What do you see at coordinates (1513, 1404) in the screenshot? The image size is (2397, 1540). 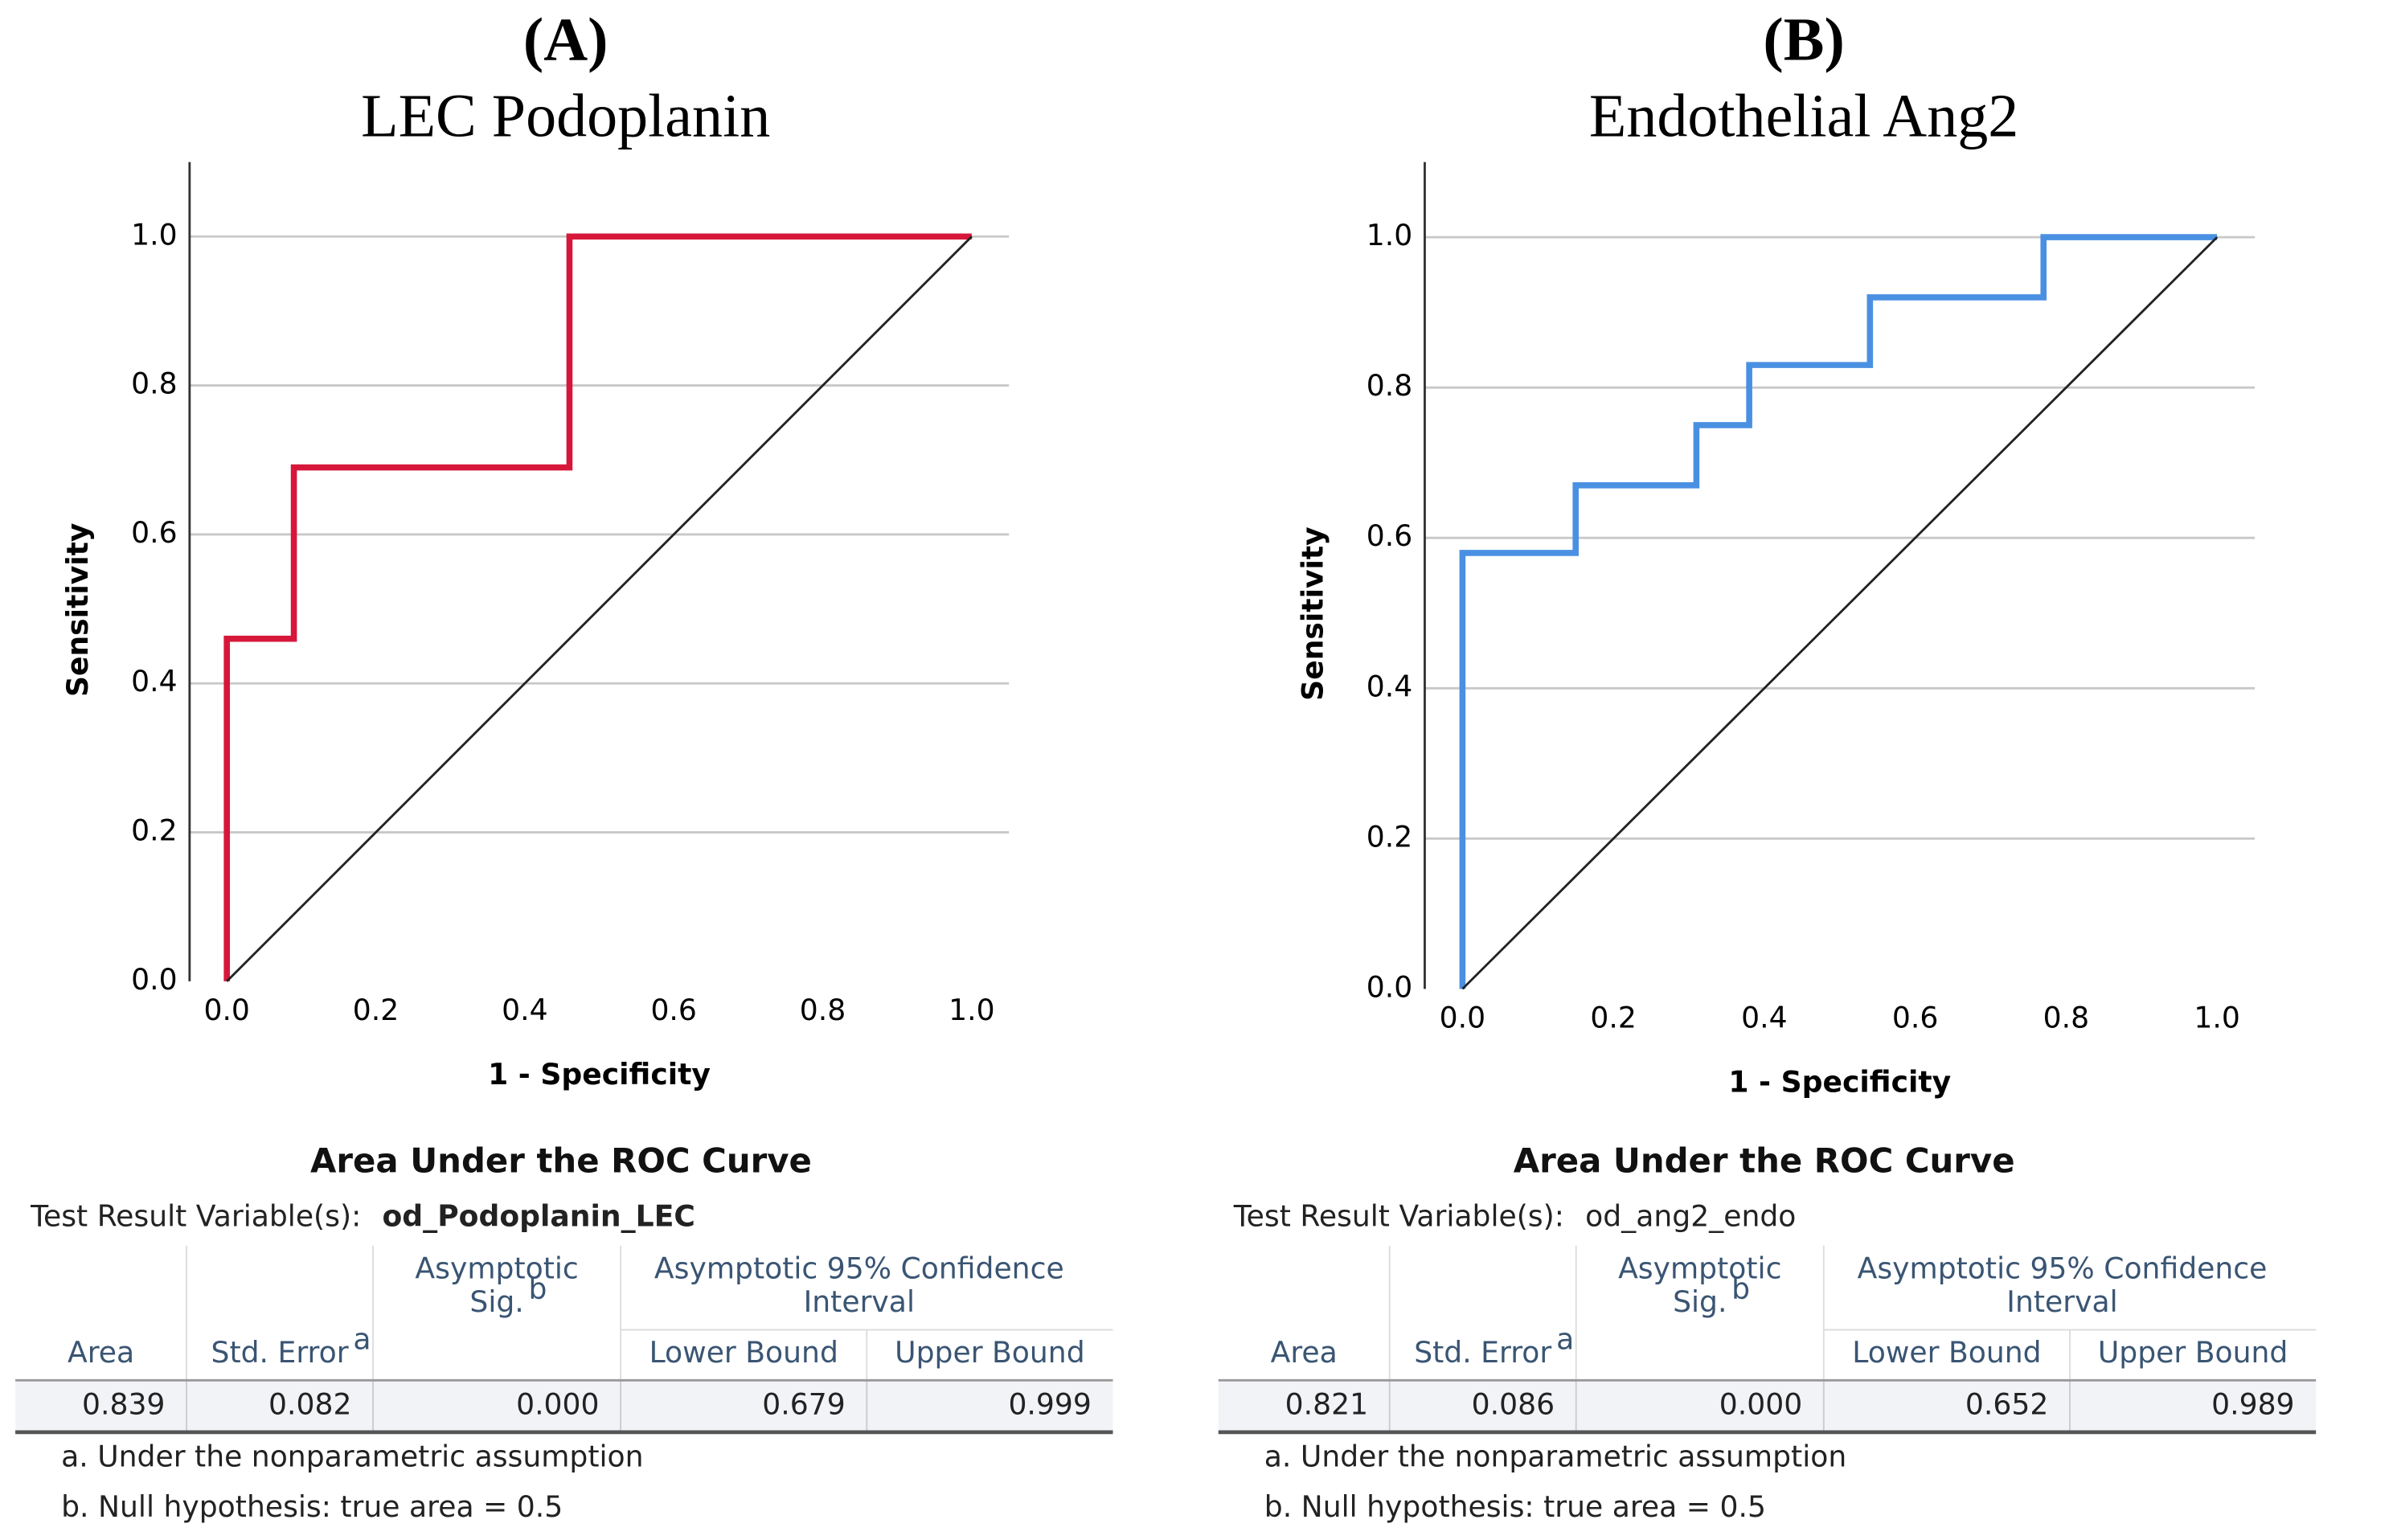 I see `cell: 0.086` at bounding box center [1513, 1404].